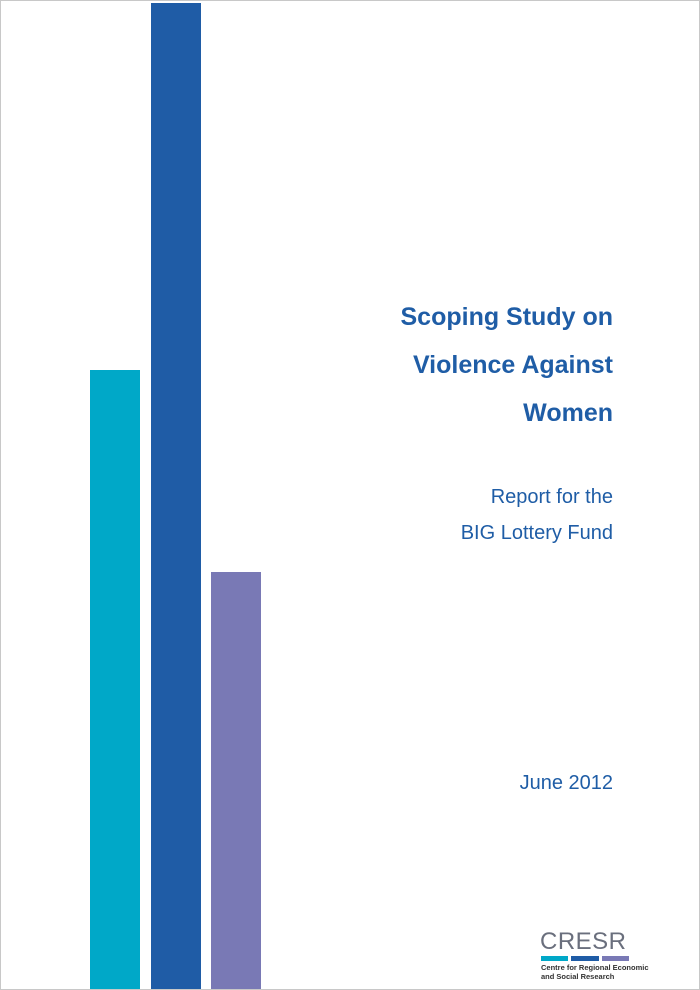 Image resolution: width=700 pixels, height=990 pixels. Describe the element at coordinates (512, 365) in the screenshot. I see `report-title-line-2: Violence Against` at that location.